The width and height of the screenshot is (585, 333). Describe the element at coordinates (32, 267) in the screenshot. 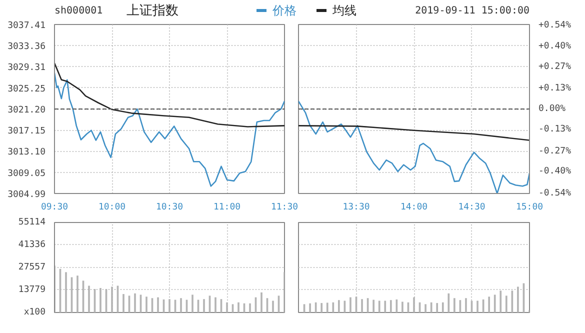

I see `y-tick-label: 27557` at that location.